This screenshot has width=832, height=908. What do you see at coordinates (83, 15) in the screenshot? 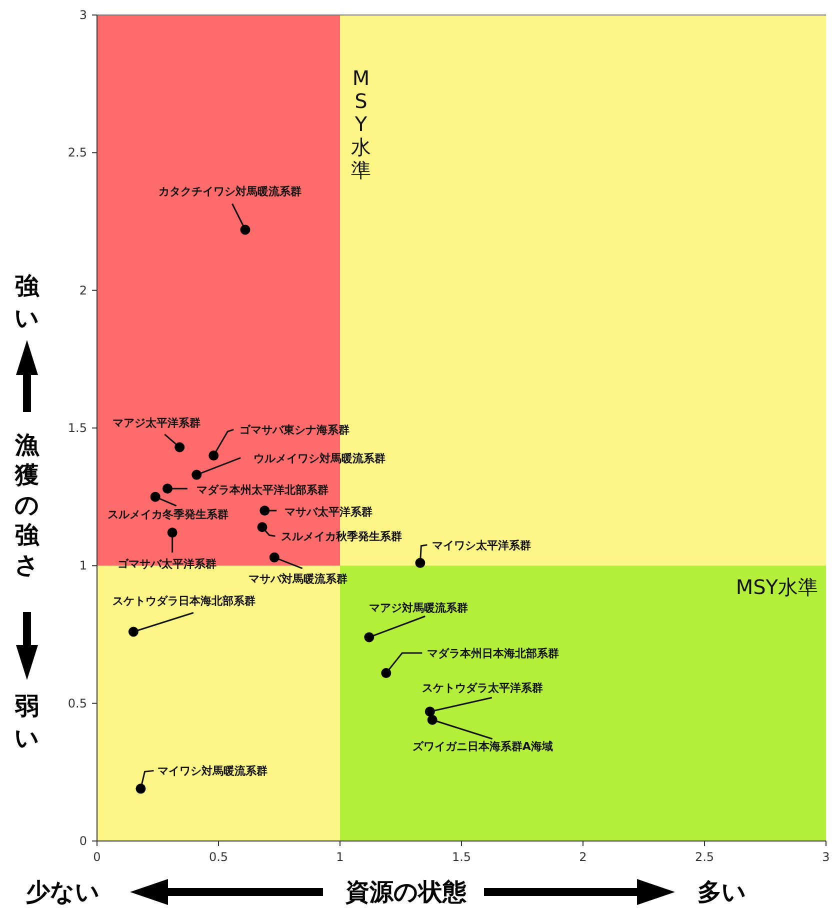
I see `y-tick-label: 3` at bounding box center [83, 15].